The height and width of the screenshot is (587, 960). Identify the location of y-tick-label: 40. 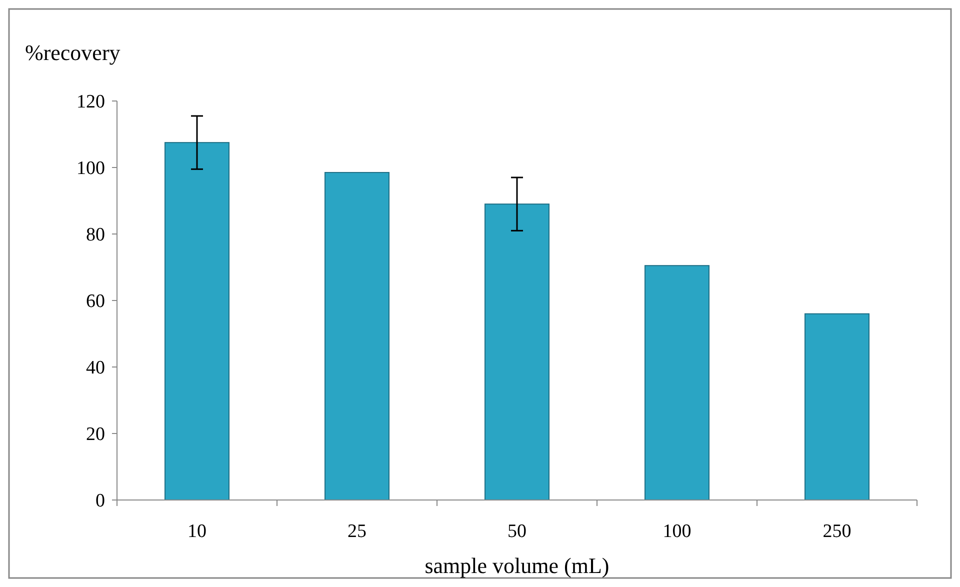
(95, 368).